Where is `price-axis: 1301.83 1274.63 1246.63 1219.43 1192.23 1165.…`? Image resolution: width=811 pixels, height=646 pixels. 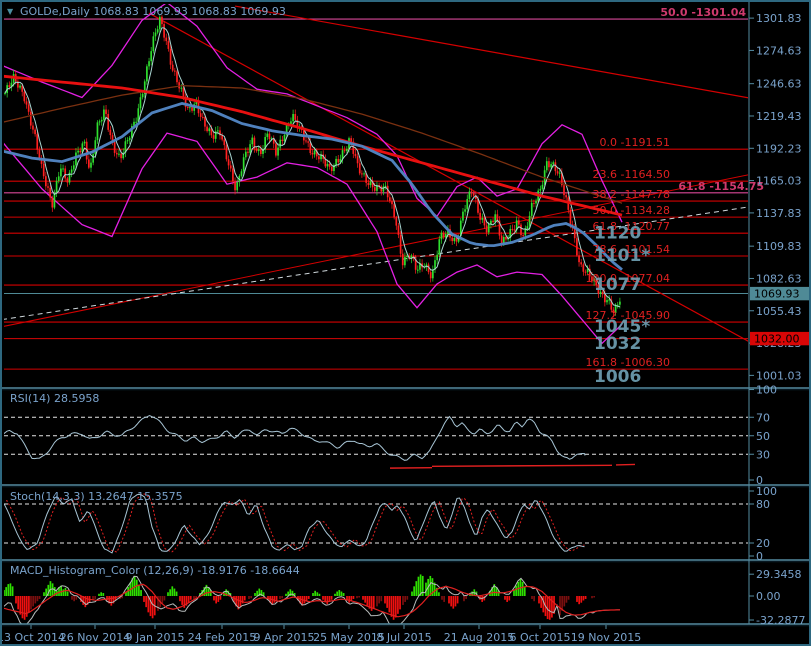 price-axis: 1301.83 1274.63 1246.63 1219.43 1192.23 1165.… is located at coordinates (777, 319).